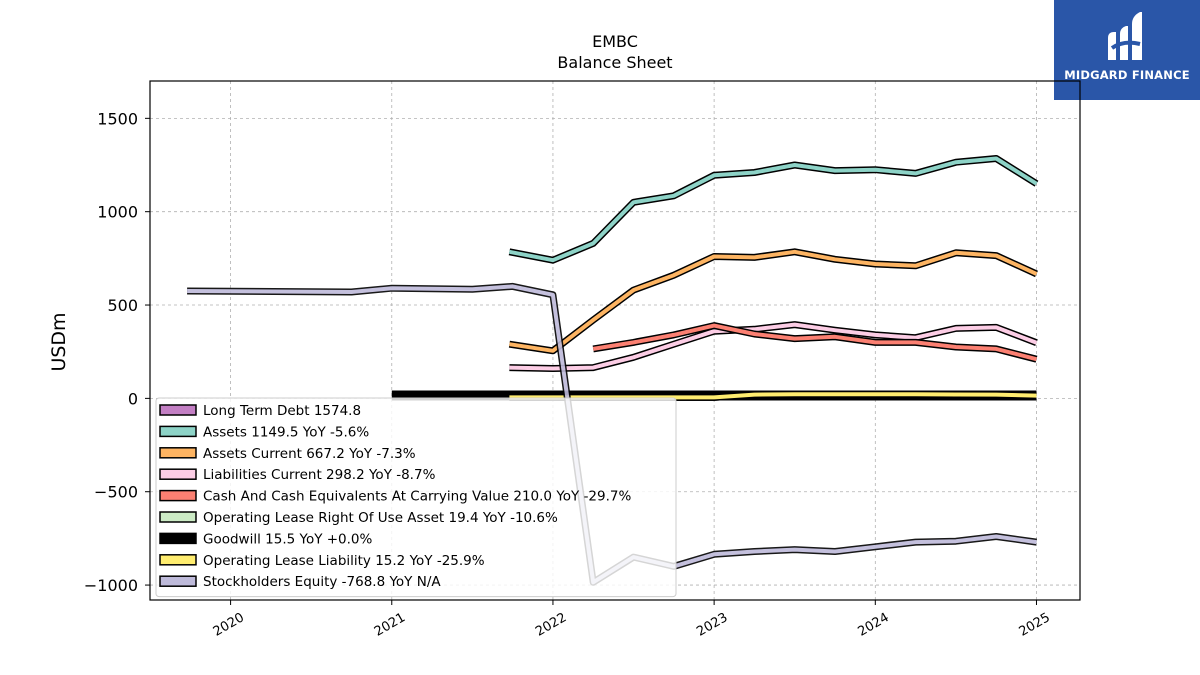  What do you see at coordinates (288, 539) in the screenshot?
I see `legend-label: Goodwill 15.5 YoY +0.0%` at bounding box center [288, 539].